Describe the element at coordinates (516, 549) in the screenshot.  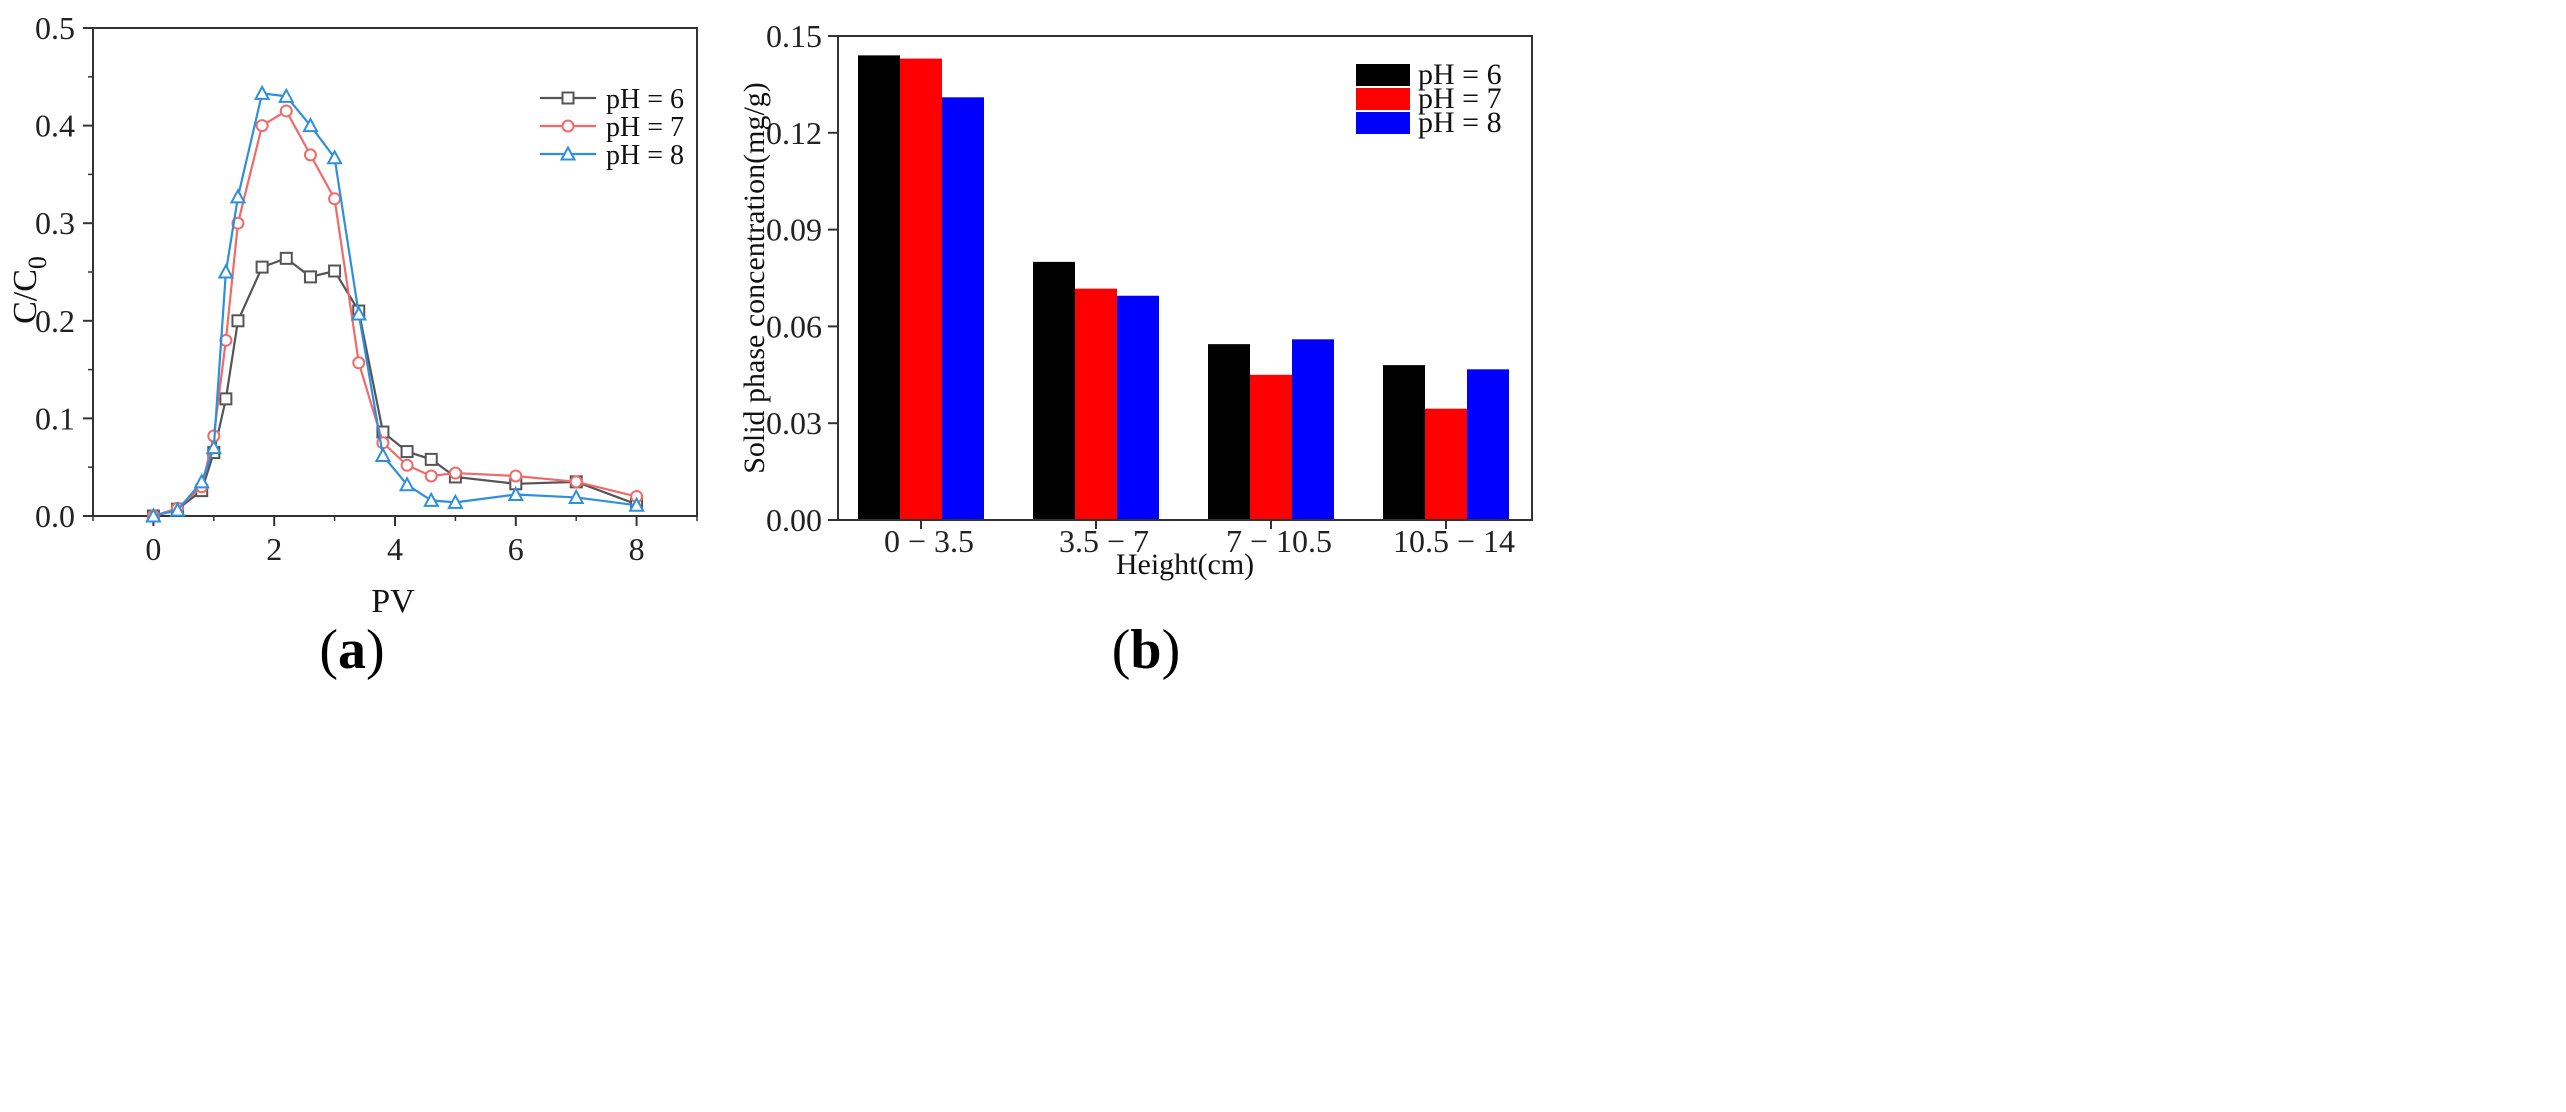
I see `x-tick-label: 6` at that location.